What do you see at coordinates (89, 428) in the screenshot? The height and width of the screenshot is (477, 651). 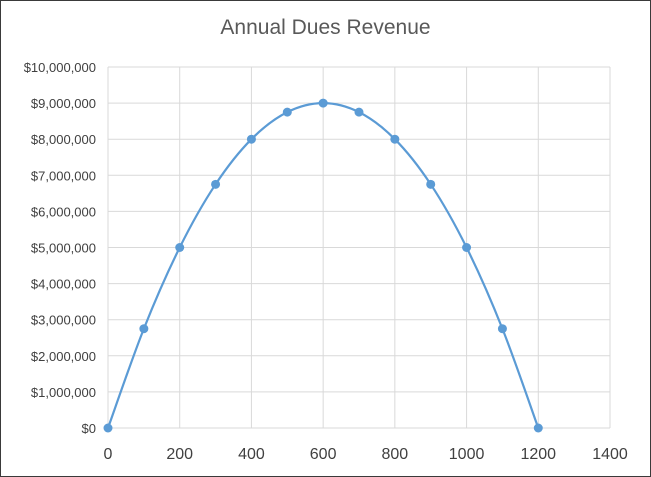 I see `y-tick-label: $0` at bounding box center [89, 428].